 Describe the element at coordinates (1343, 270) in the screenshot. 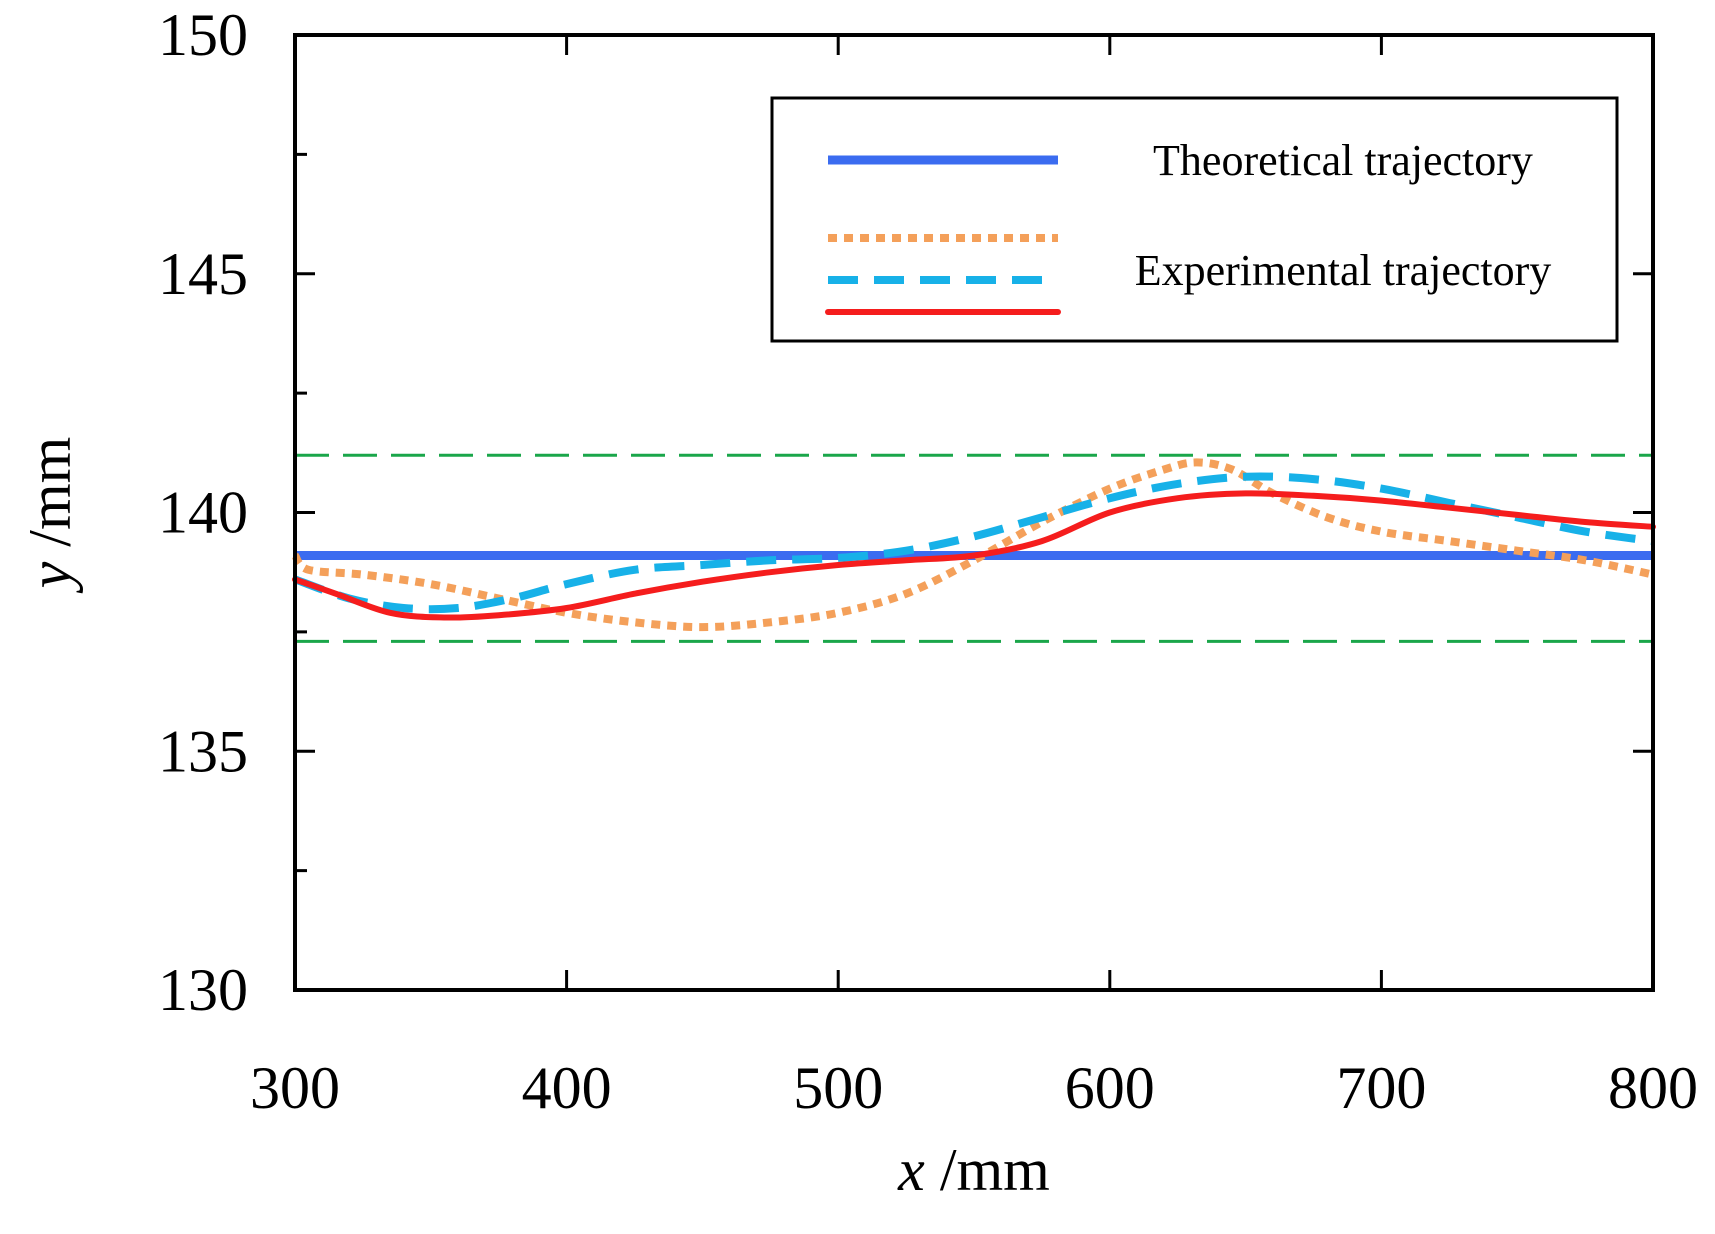

I see `legend-label-experimental: Experimental trajectory` at that location.